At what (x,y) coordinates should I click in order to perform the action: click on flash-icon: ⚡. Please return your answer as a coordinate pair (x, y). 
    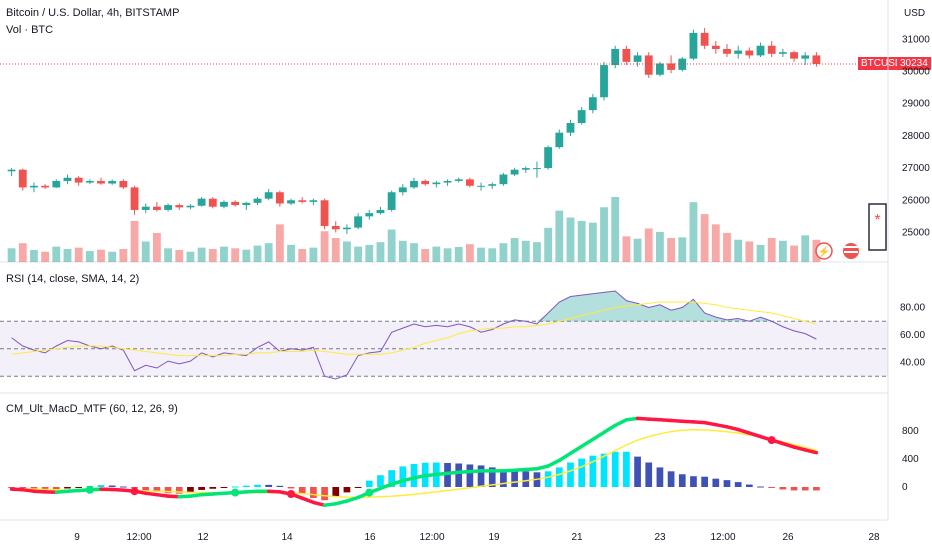
    Looking at the image, I should click on (824, 251).